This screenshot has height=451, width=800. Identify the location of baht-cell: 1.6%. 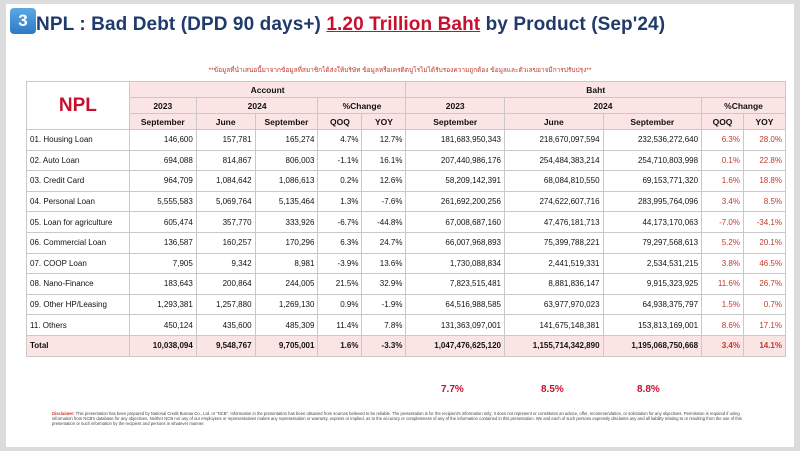
(722, 181).